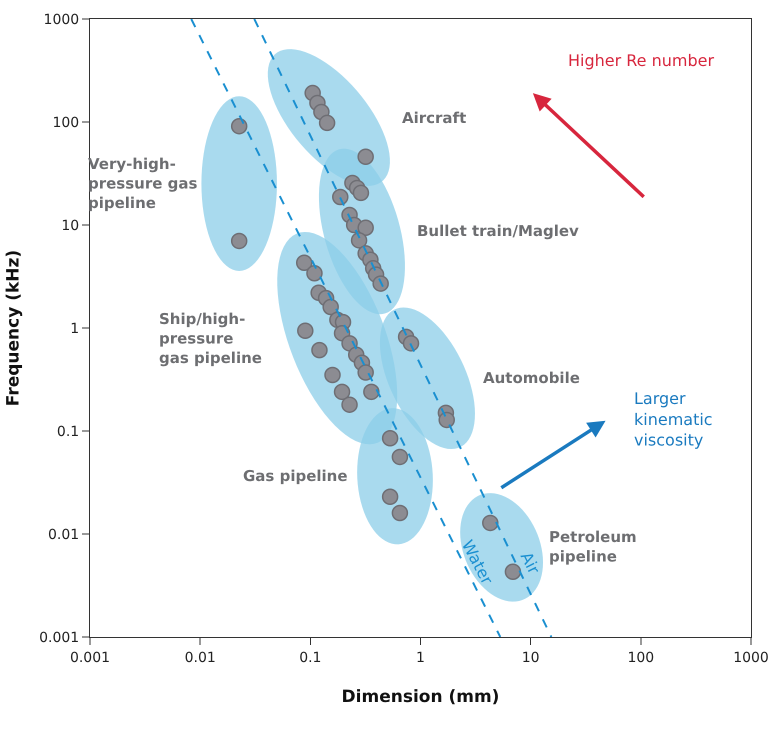 This screenshot has width=781, height=740. Describe the element at coordinates (200, 658) in the screenshot. I see `x-tick-label: 0.01` at that location.